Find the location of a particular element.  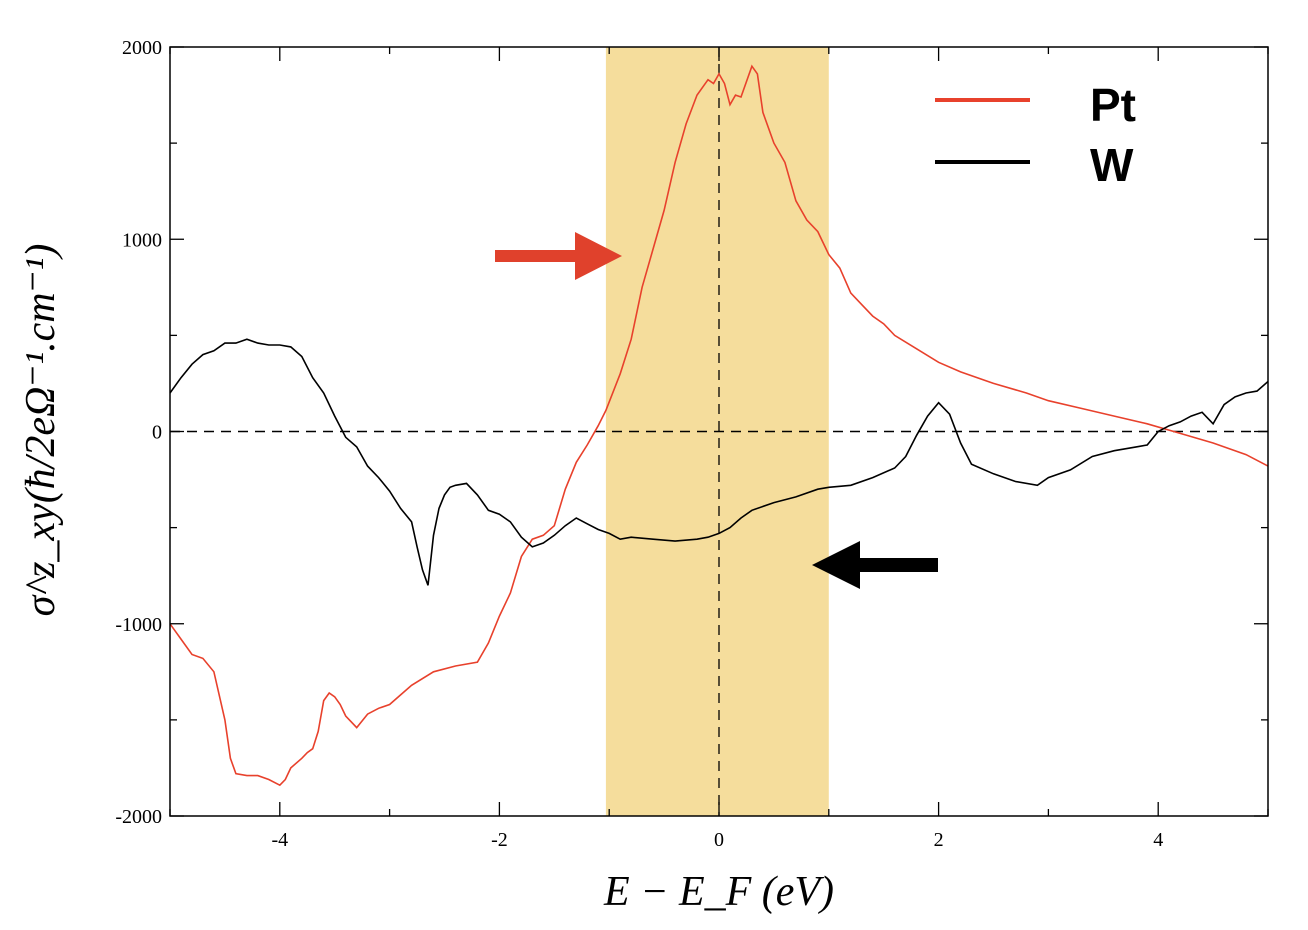

x-tick-label: 0 is located at coordinates (719, 840).